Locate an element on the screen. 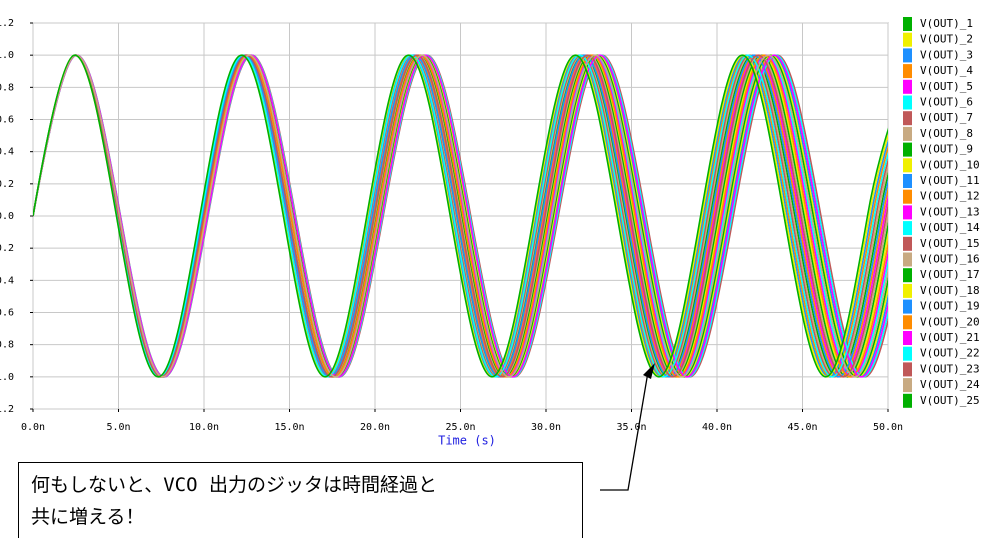  legend-label: V(OUT)_9 is located at coordinates (946, 149).